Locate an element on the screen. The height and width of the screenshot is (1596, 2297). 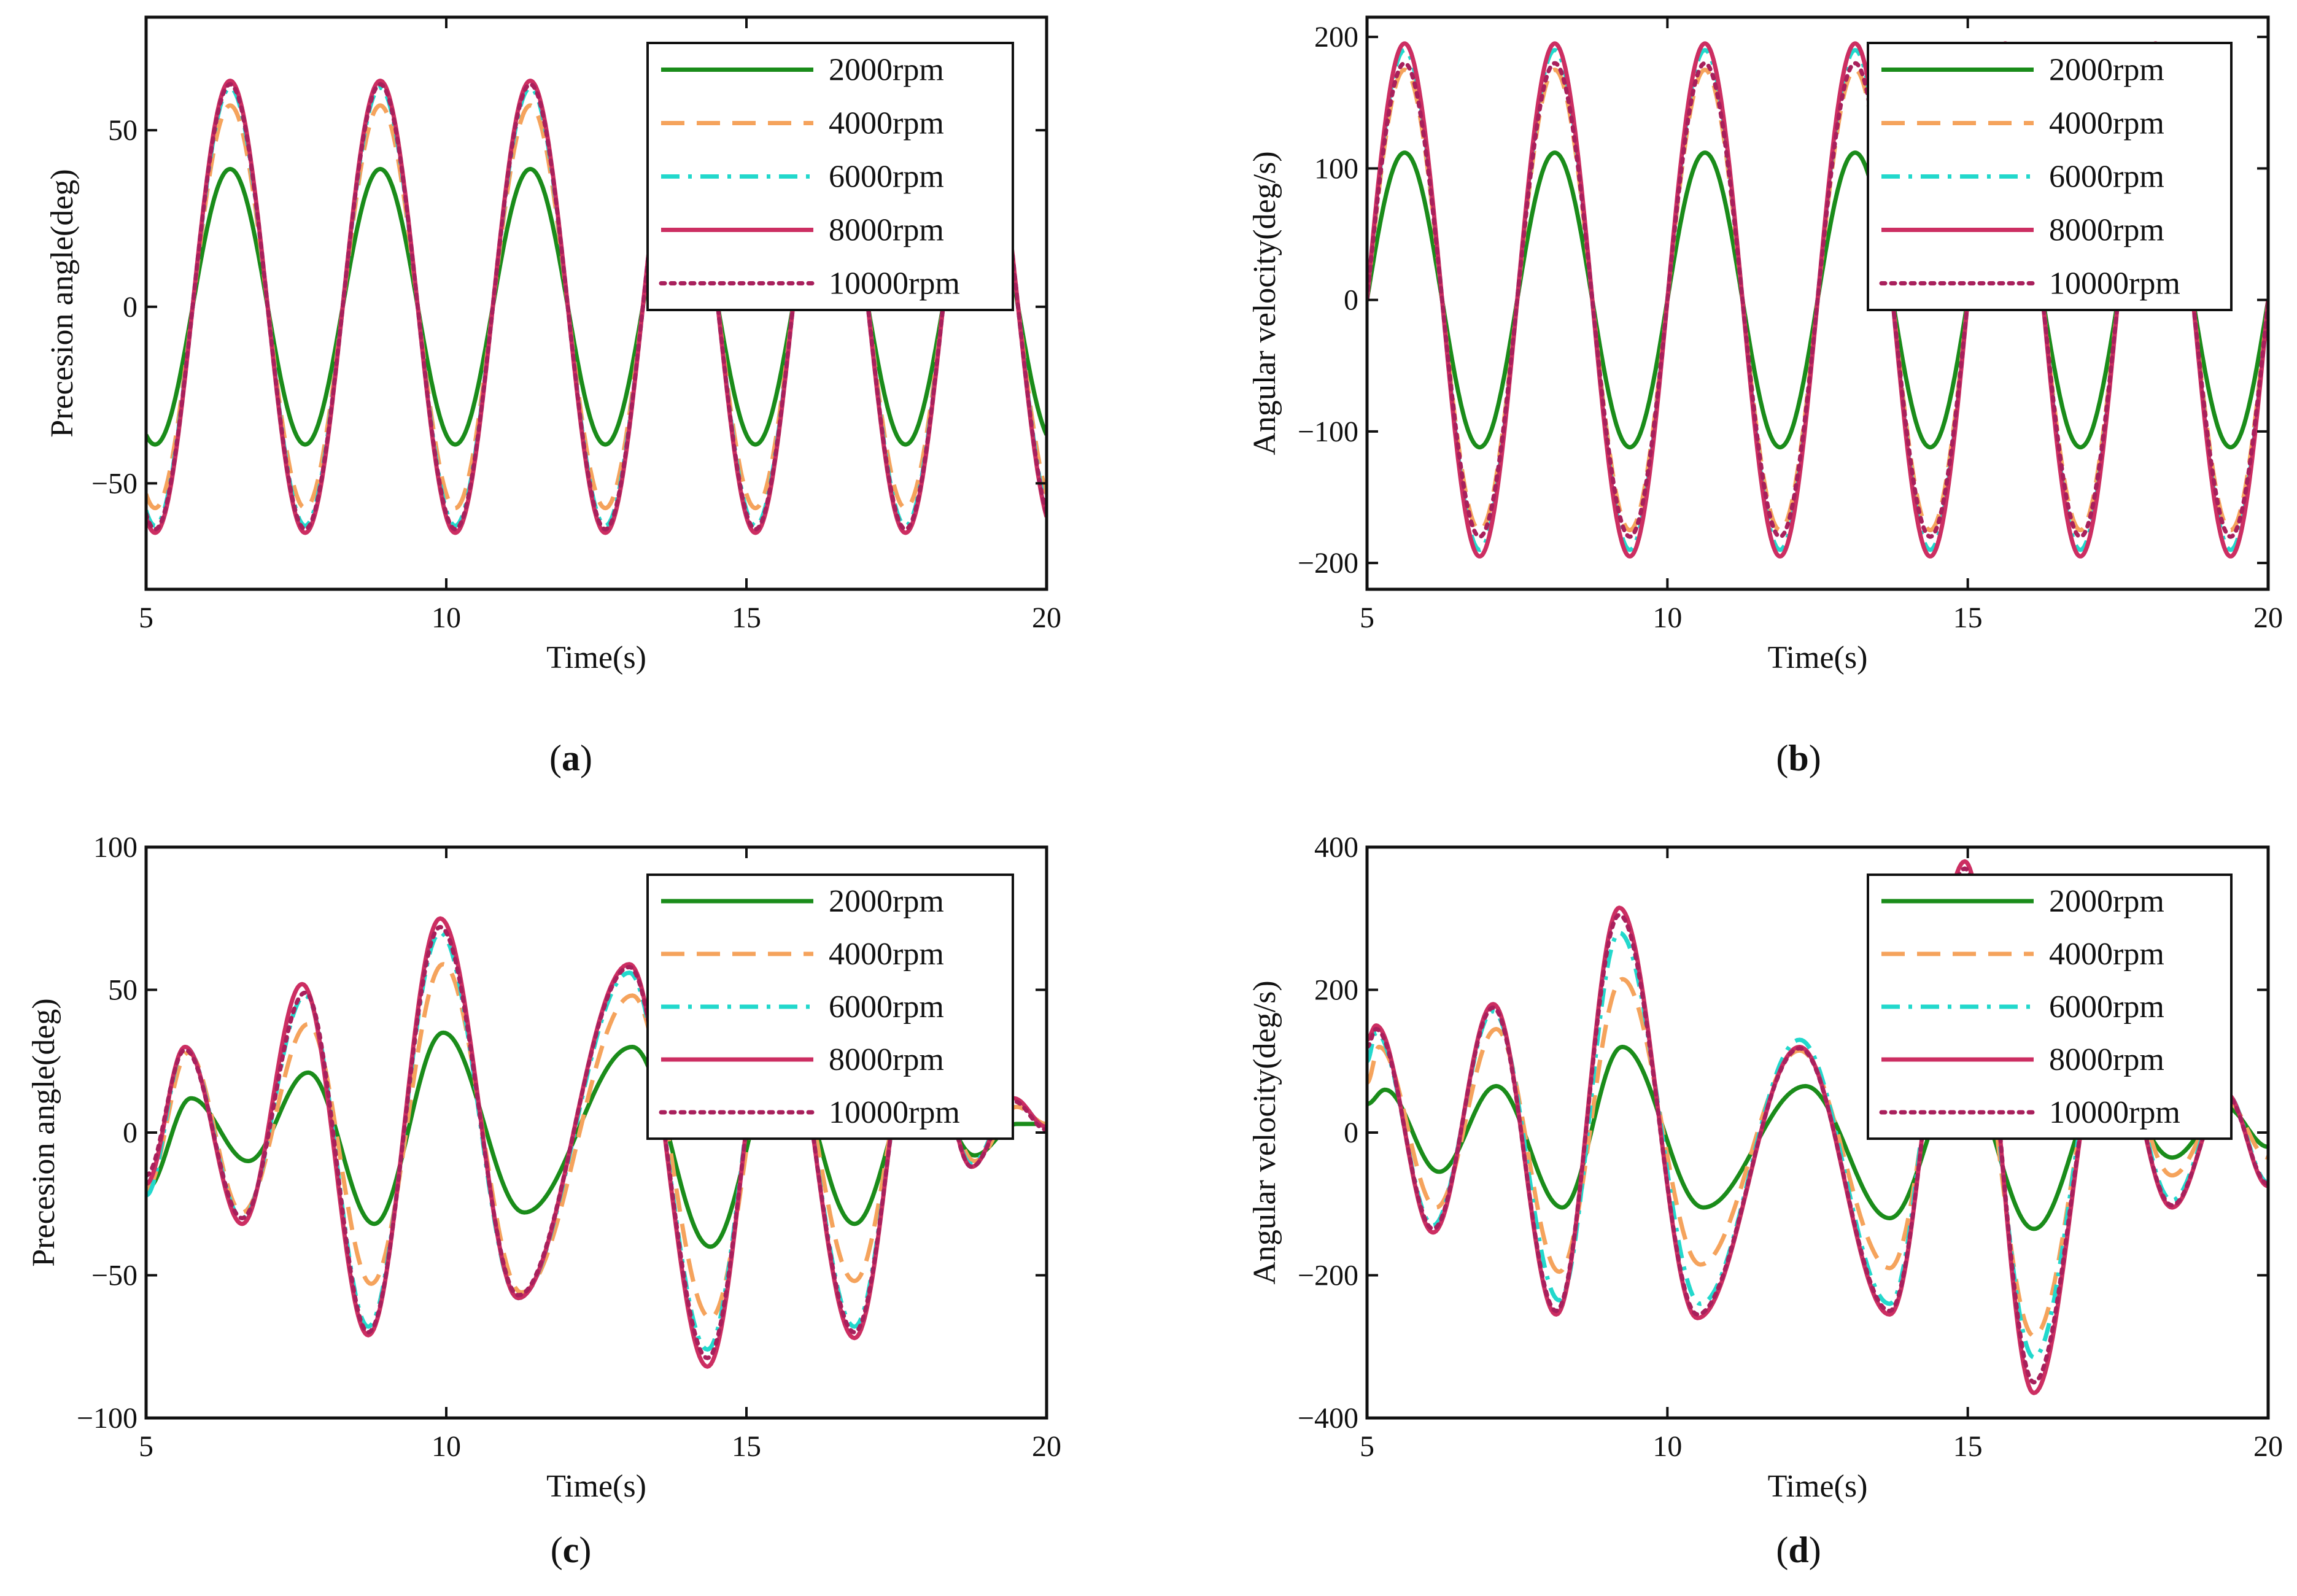
series-group is located at coordinates (597, 307).